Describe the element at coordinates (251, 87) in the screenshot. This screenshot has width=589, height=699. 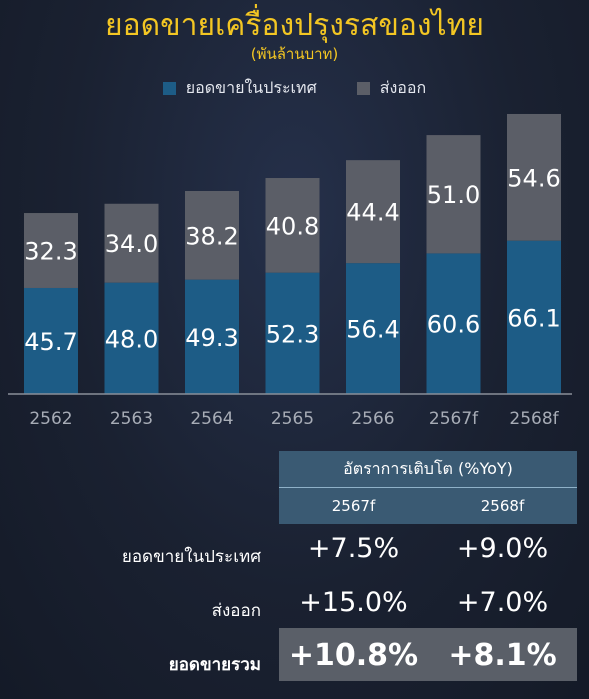
I see `legend-label-domestic: ยอดขายในประเทศ` at that location.